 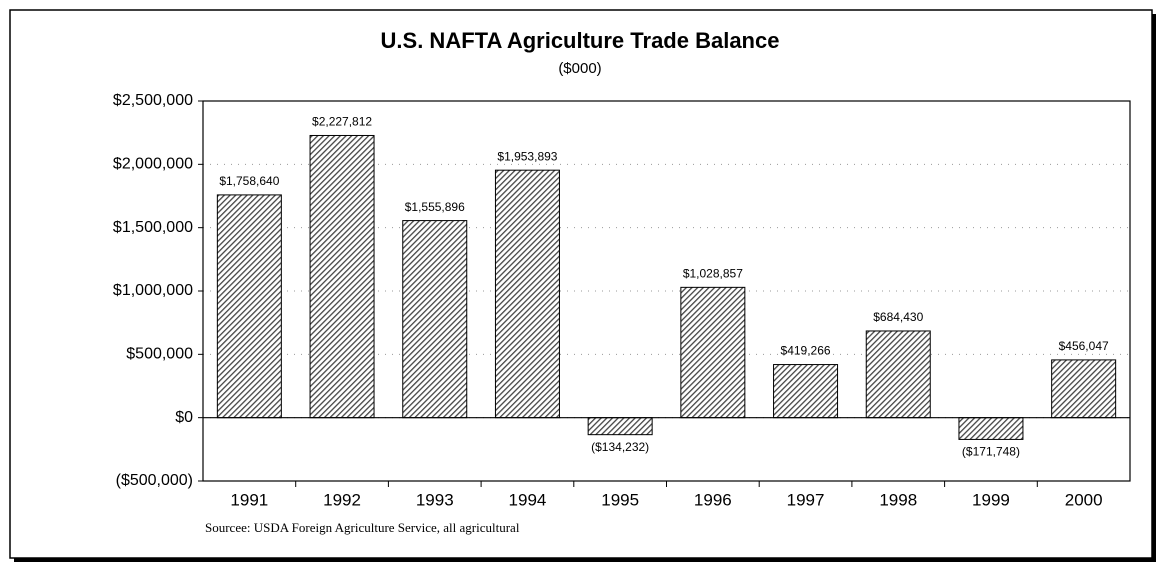 What do you see at coordinates (249, 499) in the screenshot?
I see `x-tick-label: 1991` at bounding box center [249, 499].